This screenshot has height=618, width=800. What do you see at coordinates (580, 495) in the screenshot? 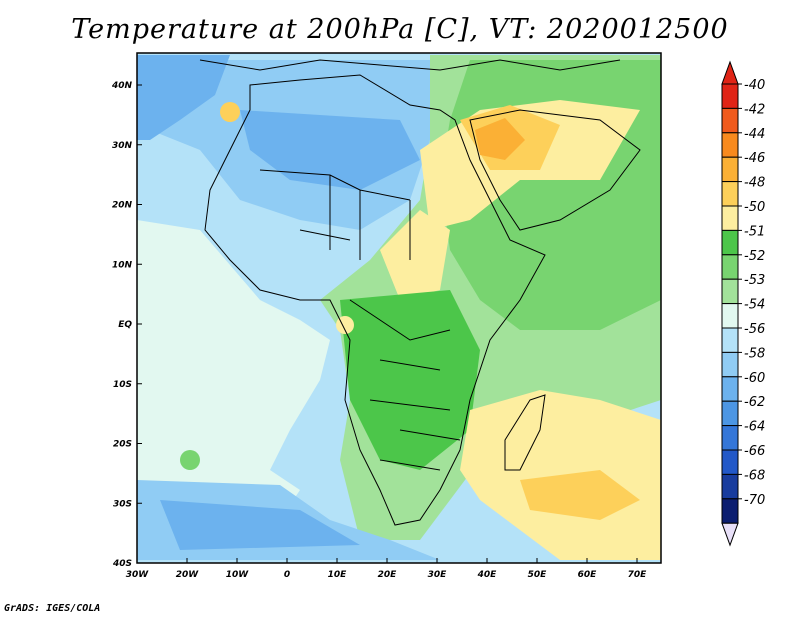
I see `field-indian-orange` at bounding box center [580, 495].